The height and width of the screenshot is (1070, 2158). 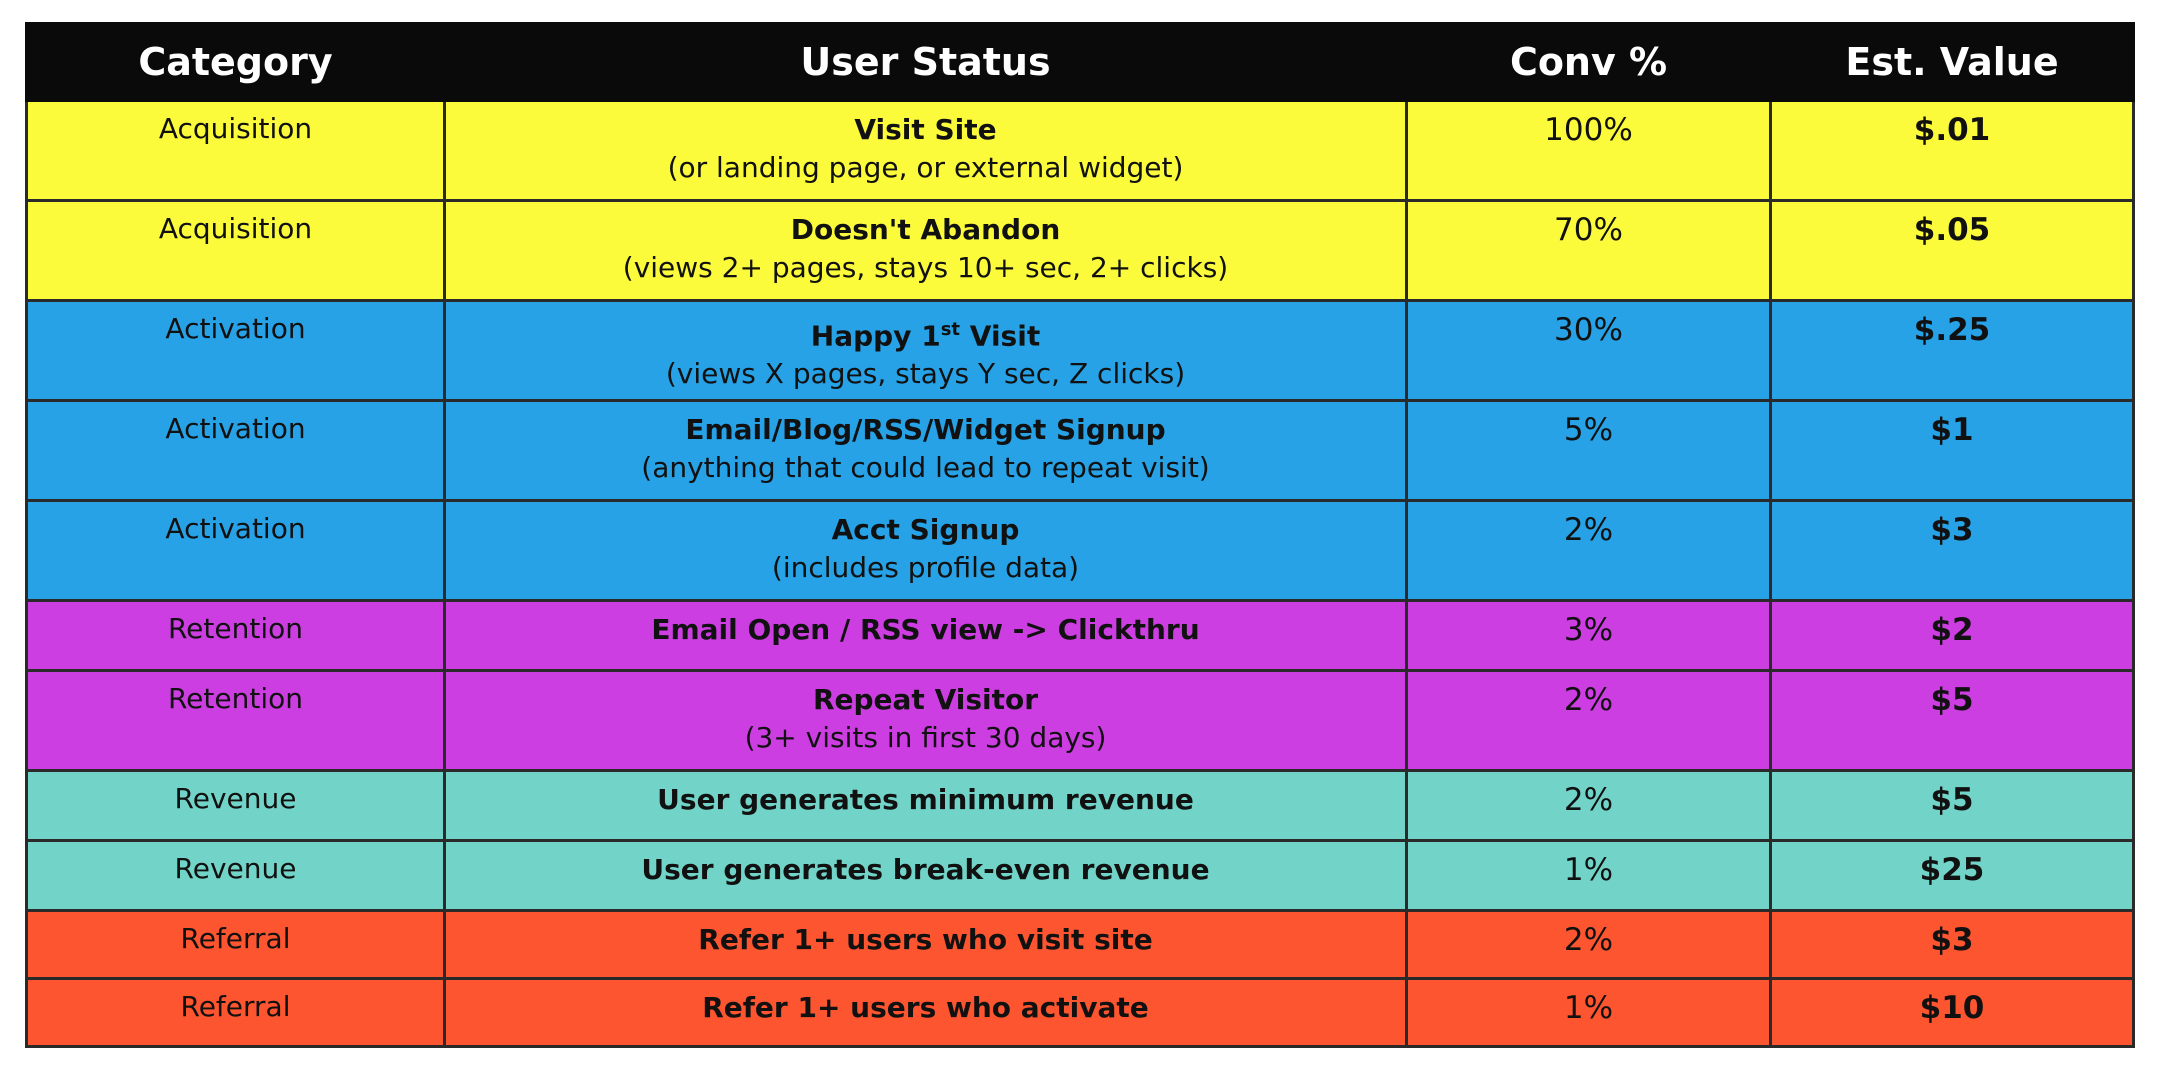 What do you see at coordinates (925, 869) in the screenshot?
I see `status-title: User generates break-even revenue` at bounding box center [925, 869].